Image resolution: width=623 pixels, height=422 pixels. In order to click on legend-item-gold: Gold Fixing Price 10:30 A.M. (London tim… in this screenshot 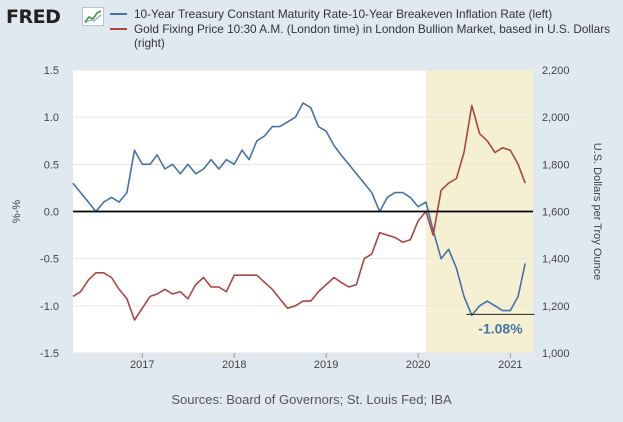, I will do `click(362, 36)`.